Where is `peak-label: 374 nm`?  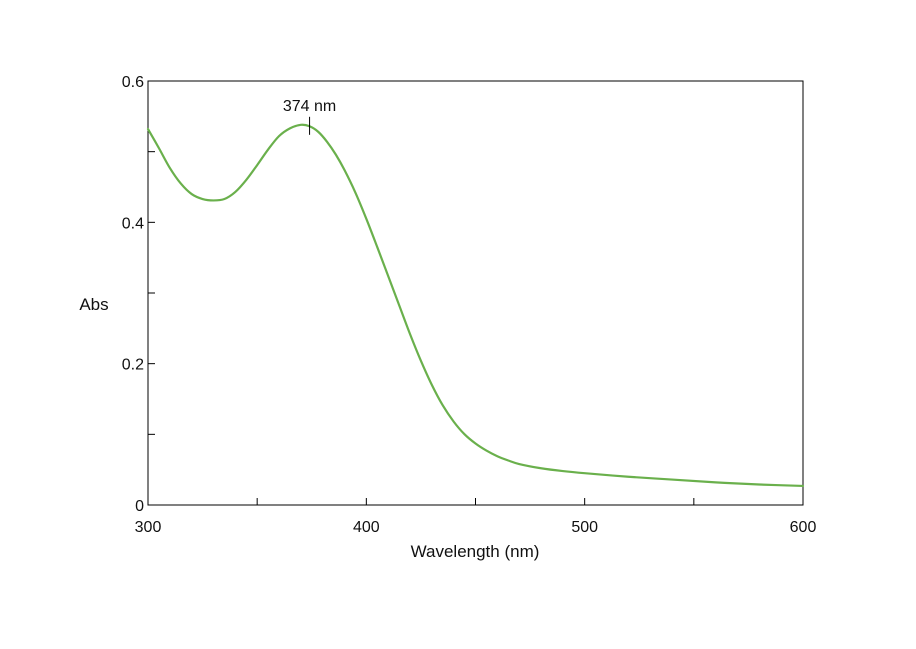 peak-label: 374 nm is located at coordinates (309, 106).